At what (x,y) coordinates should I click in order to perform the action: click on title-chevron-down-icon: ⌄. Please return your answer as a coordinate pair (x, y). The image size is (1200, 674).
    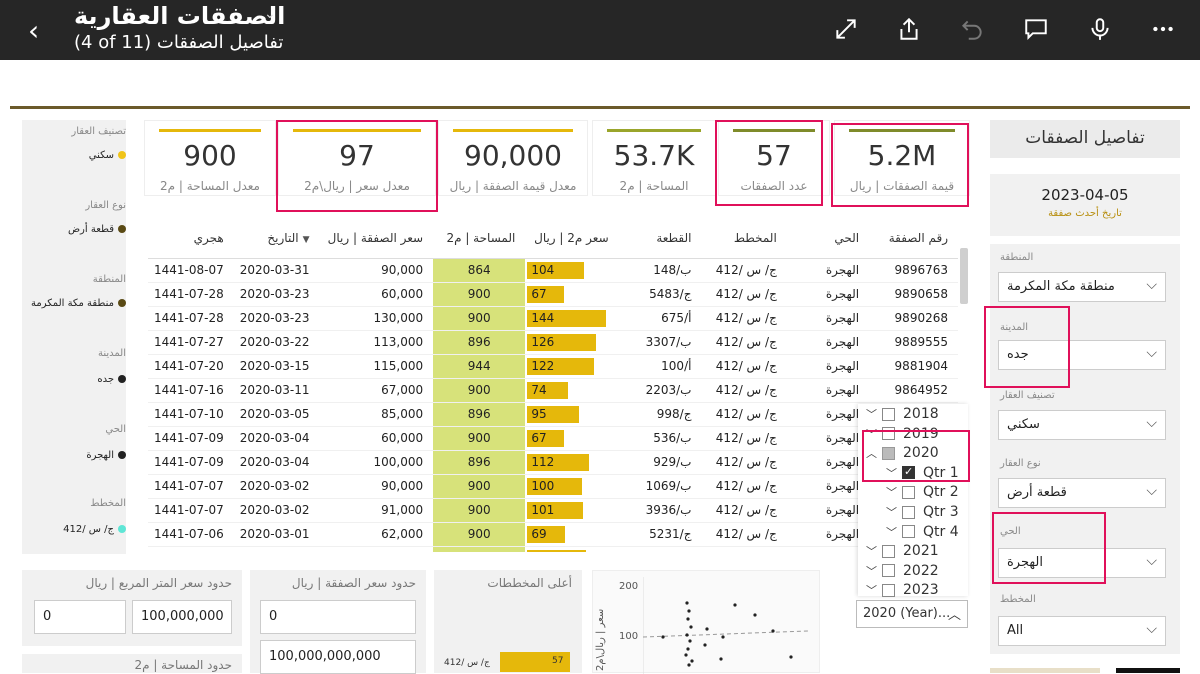
    Looking at the image, I should click on (270, 14).